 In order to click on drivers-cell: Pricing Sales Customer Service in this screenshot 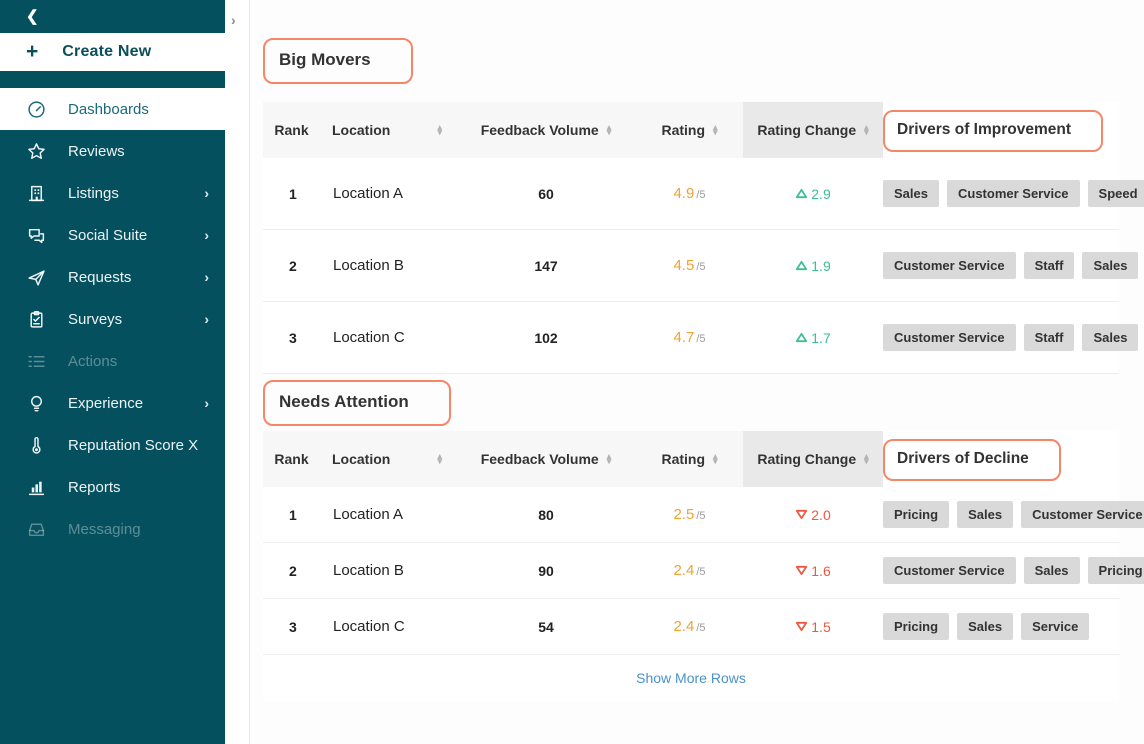, I will do `click(1013, 514)`.